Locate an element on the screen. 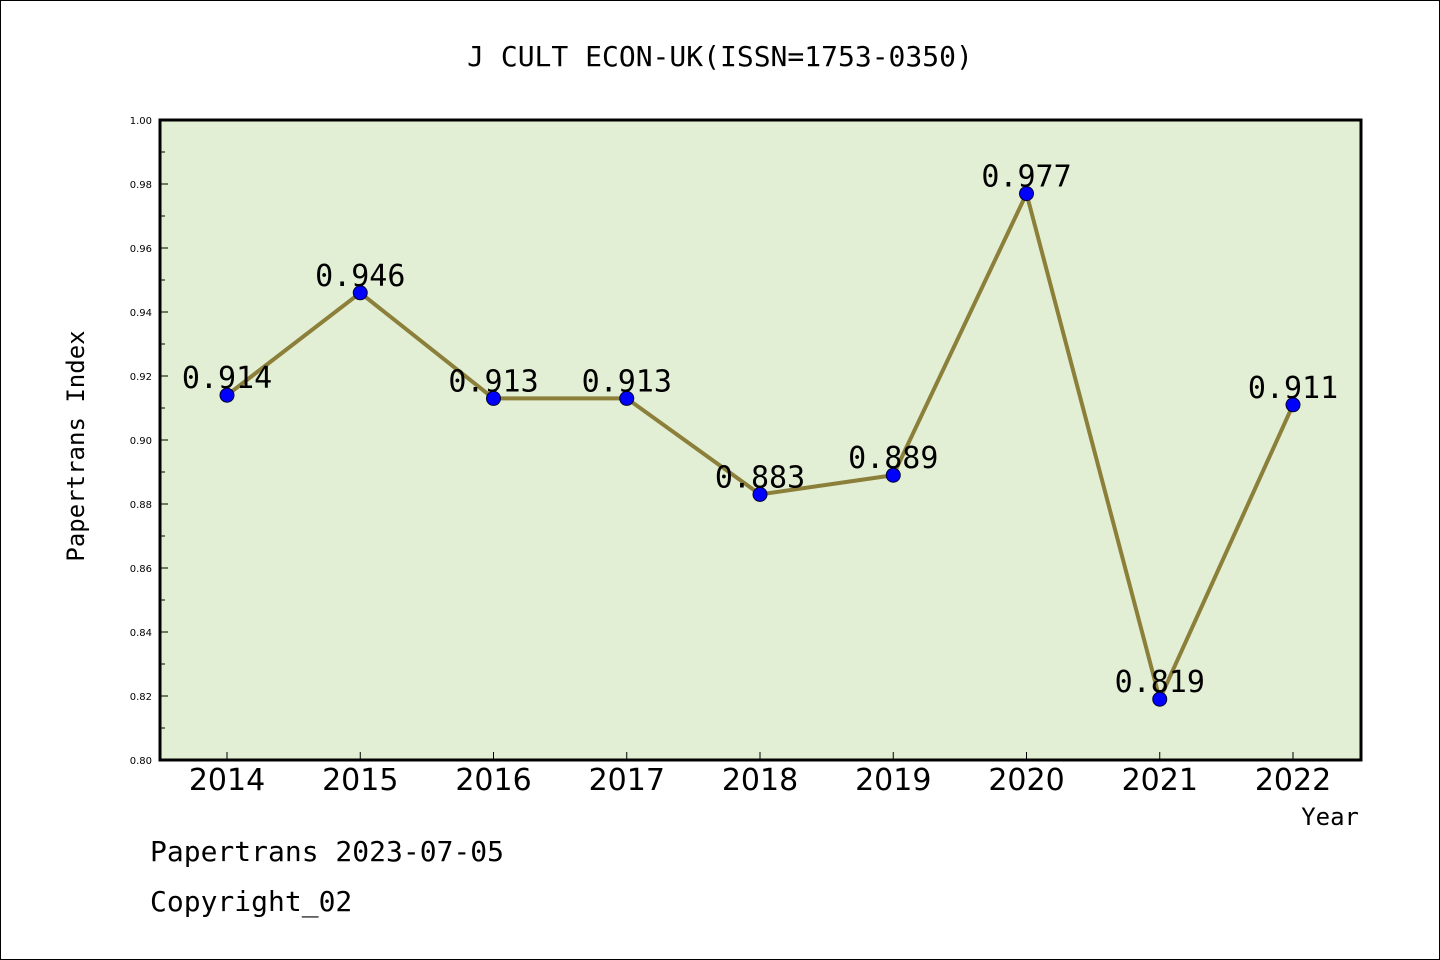 The image size is (1440, 960). y-tick-label: 0.80 is located at coordinates (141, 761).